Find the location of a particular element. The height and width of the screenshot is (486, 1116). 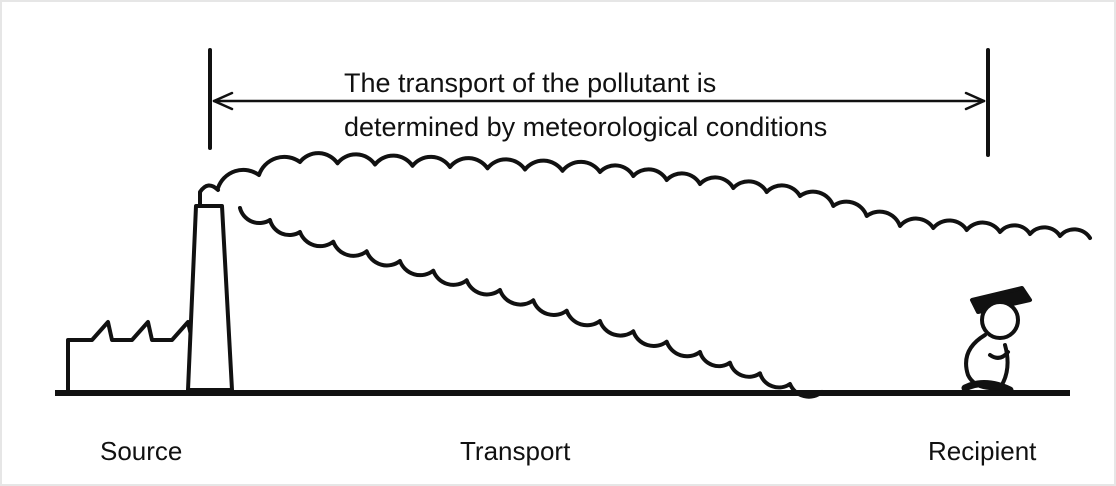

plume-edge is located at coordinates (654, 195).